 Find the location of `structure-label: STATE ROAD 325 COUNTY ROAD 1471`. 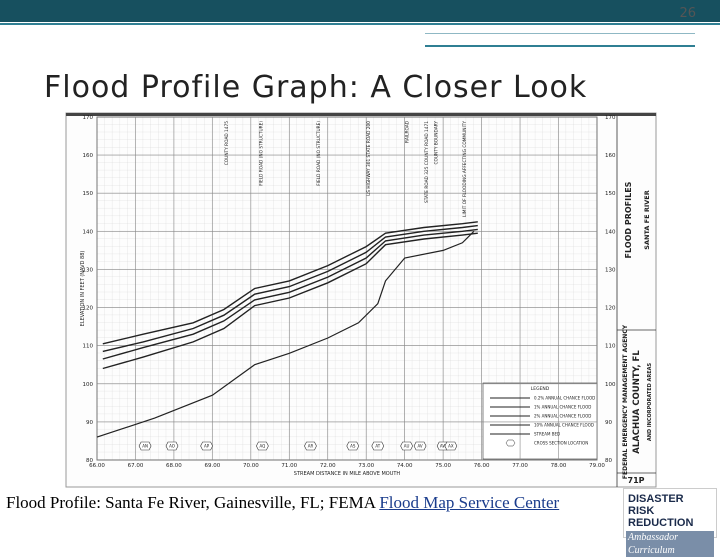

structure-label: STATE ROAD 325 COUNTY ROAD 1471 is located at coordinates (427, 162).